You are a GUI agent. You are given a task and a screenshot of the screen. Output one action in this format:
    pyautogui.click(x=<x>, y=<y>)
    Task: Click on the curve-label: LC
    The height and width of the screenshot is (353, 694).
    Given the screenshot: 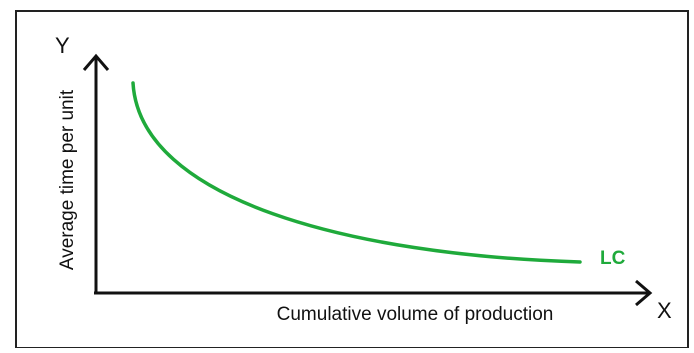 What is the action you would take?
    pyautogui.click(x=613, y=258)
    